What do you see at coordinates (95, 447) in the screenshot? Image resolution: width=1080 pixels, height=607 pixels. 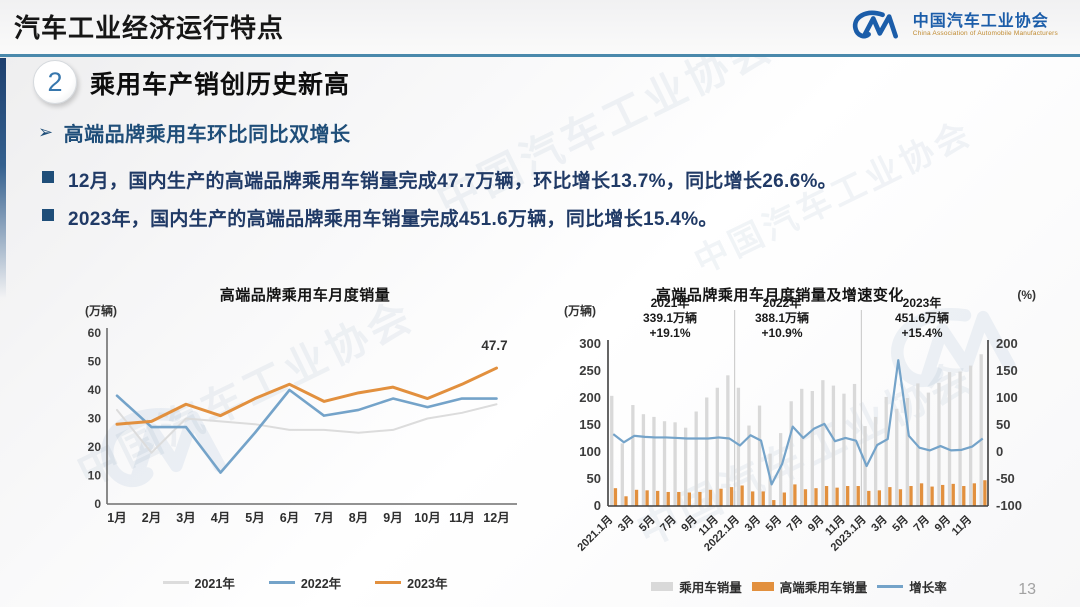 I see `svg-text: 20` at bounding box center [95, 447].